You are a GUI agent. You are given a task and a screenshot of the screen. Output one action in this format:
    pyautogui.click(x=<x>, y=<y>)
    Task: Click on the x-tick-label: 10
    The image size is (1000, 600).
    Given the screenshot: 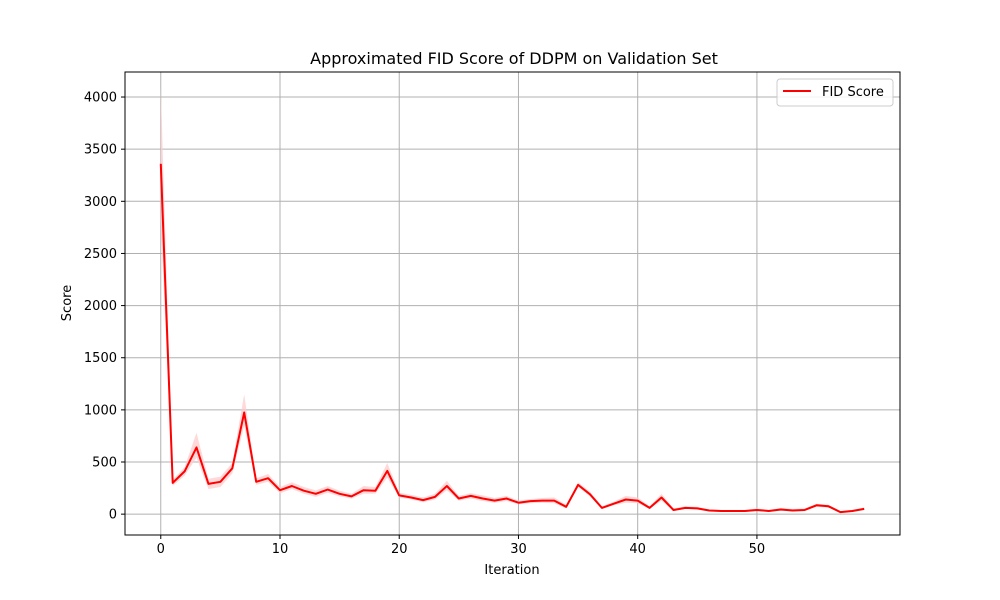 What is the action you would take?
    pyautogui.click(x=280, y=549)
    